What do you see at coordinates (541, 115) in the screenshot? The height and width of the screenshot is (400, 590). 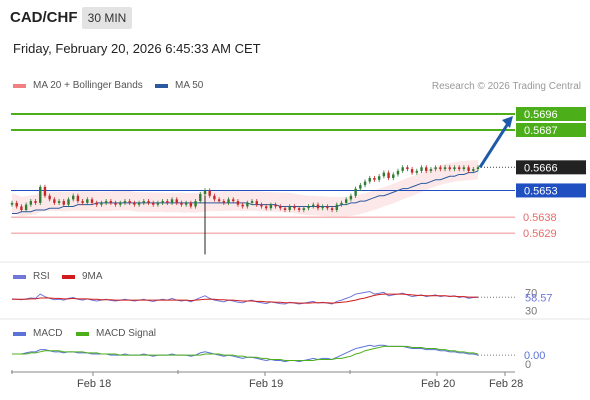 I see `level-label-0-5696: 0.5696` at bounding box center [541, 115].